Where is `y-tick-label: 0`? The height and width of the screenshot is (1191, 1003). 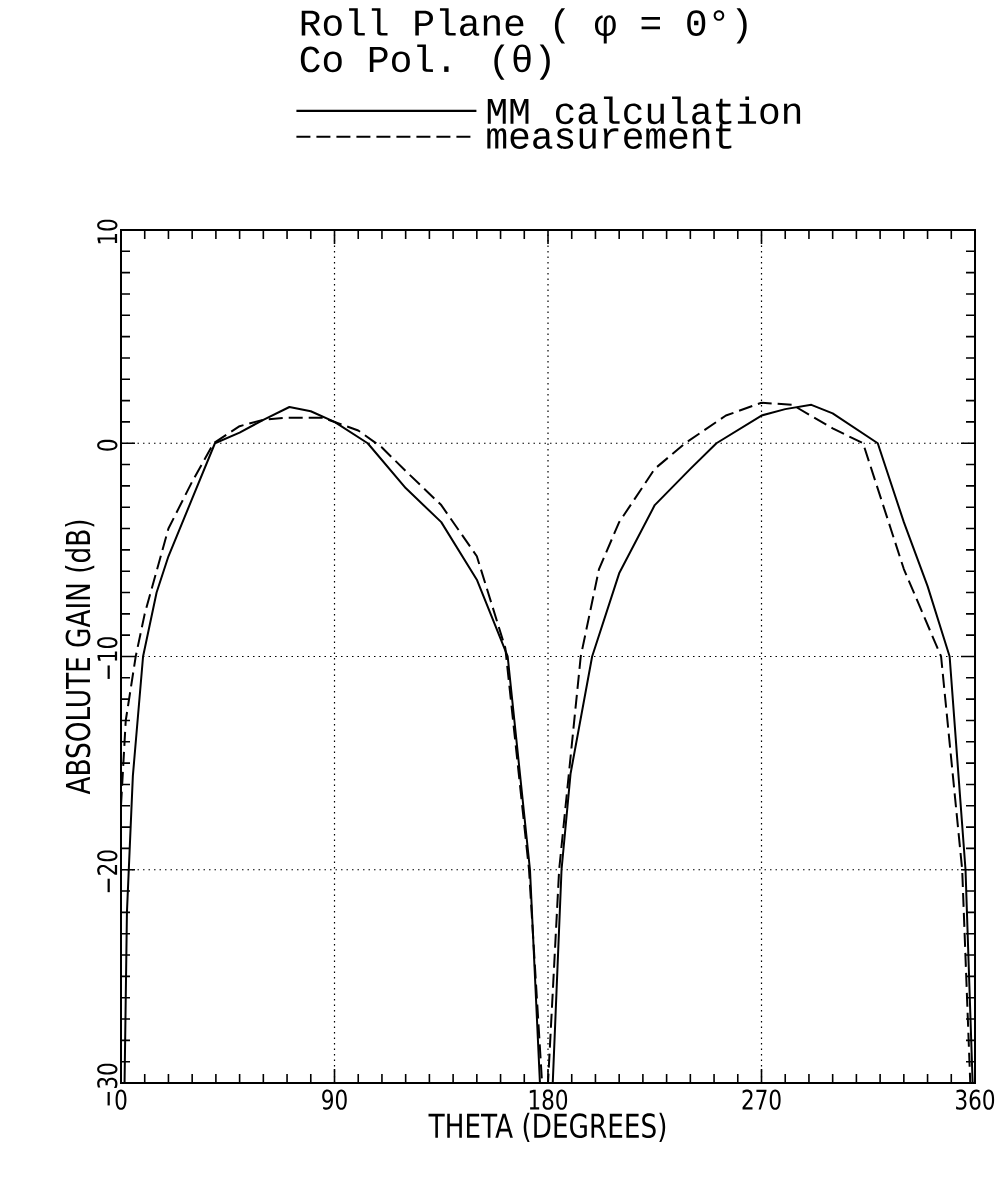 y-tick-label: 0 is located at coordinates (107, 445).